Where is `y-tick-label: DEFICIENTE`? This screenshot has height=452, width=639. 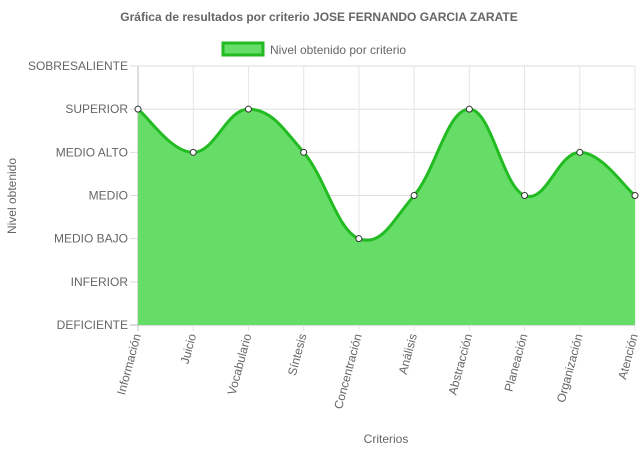 y-tick-label: DEFICIENTE is located at coordinates (92, 325).